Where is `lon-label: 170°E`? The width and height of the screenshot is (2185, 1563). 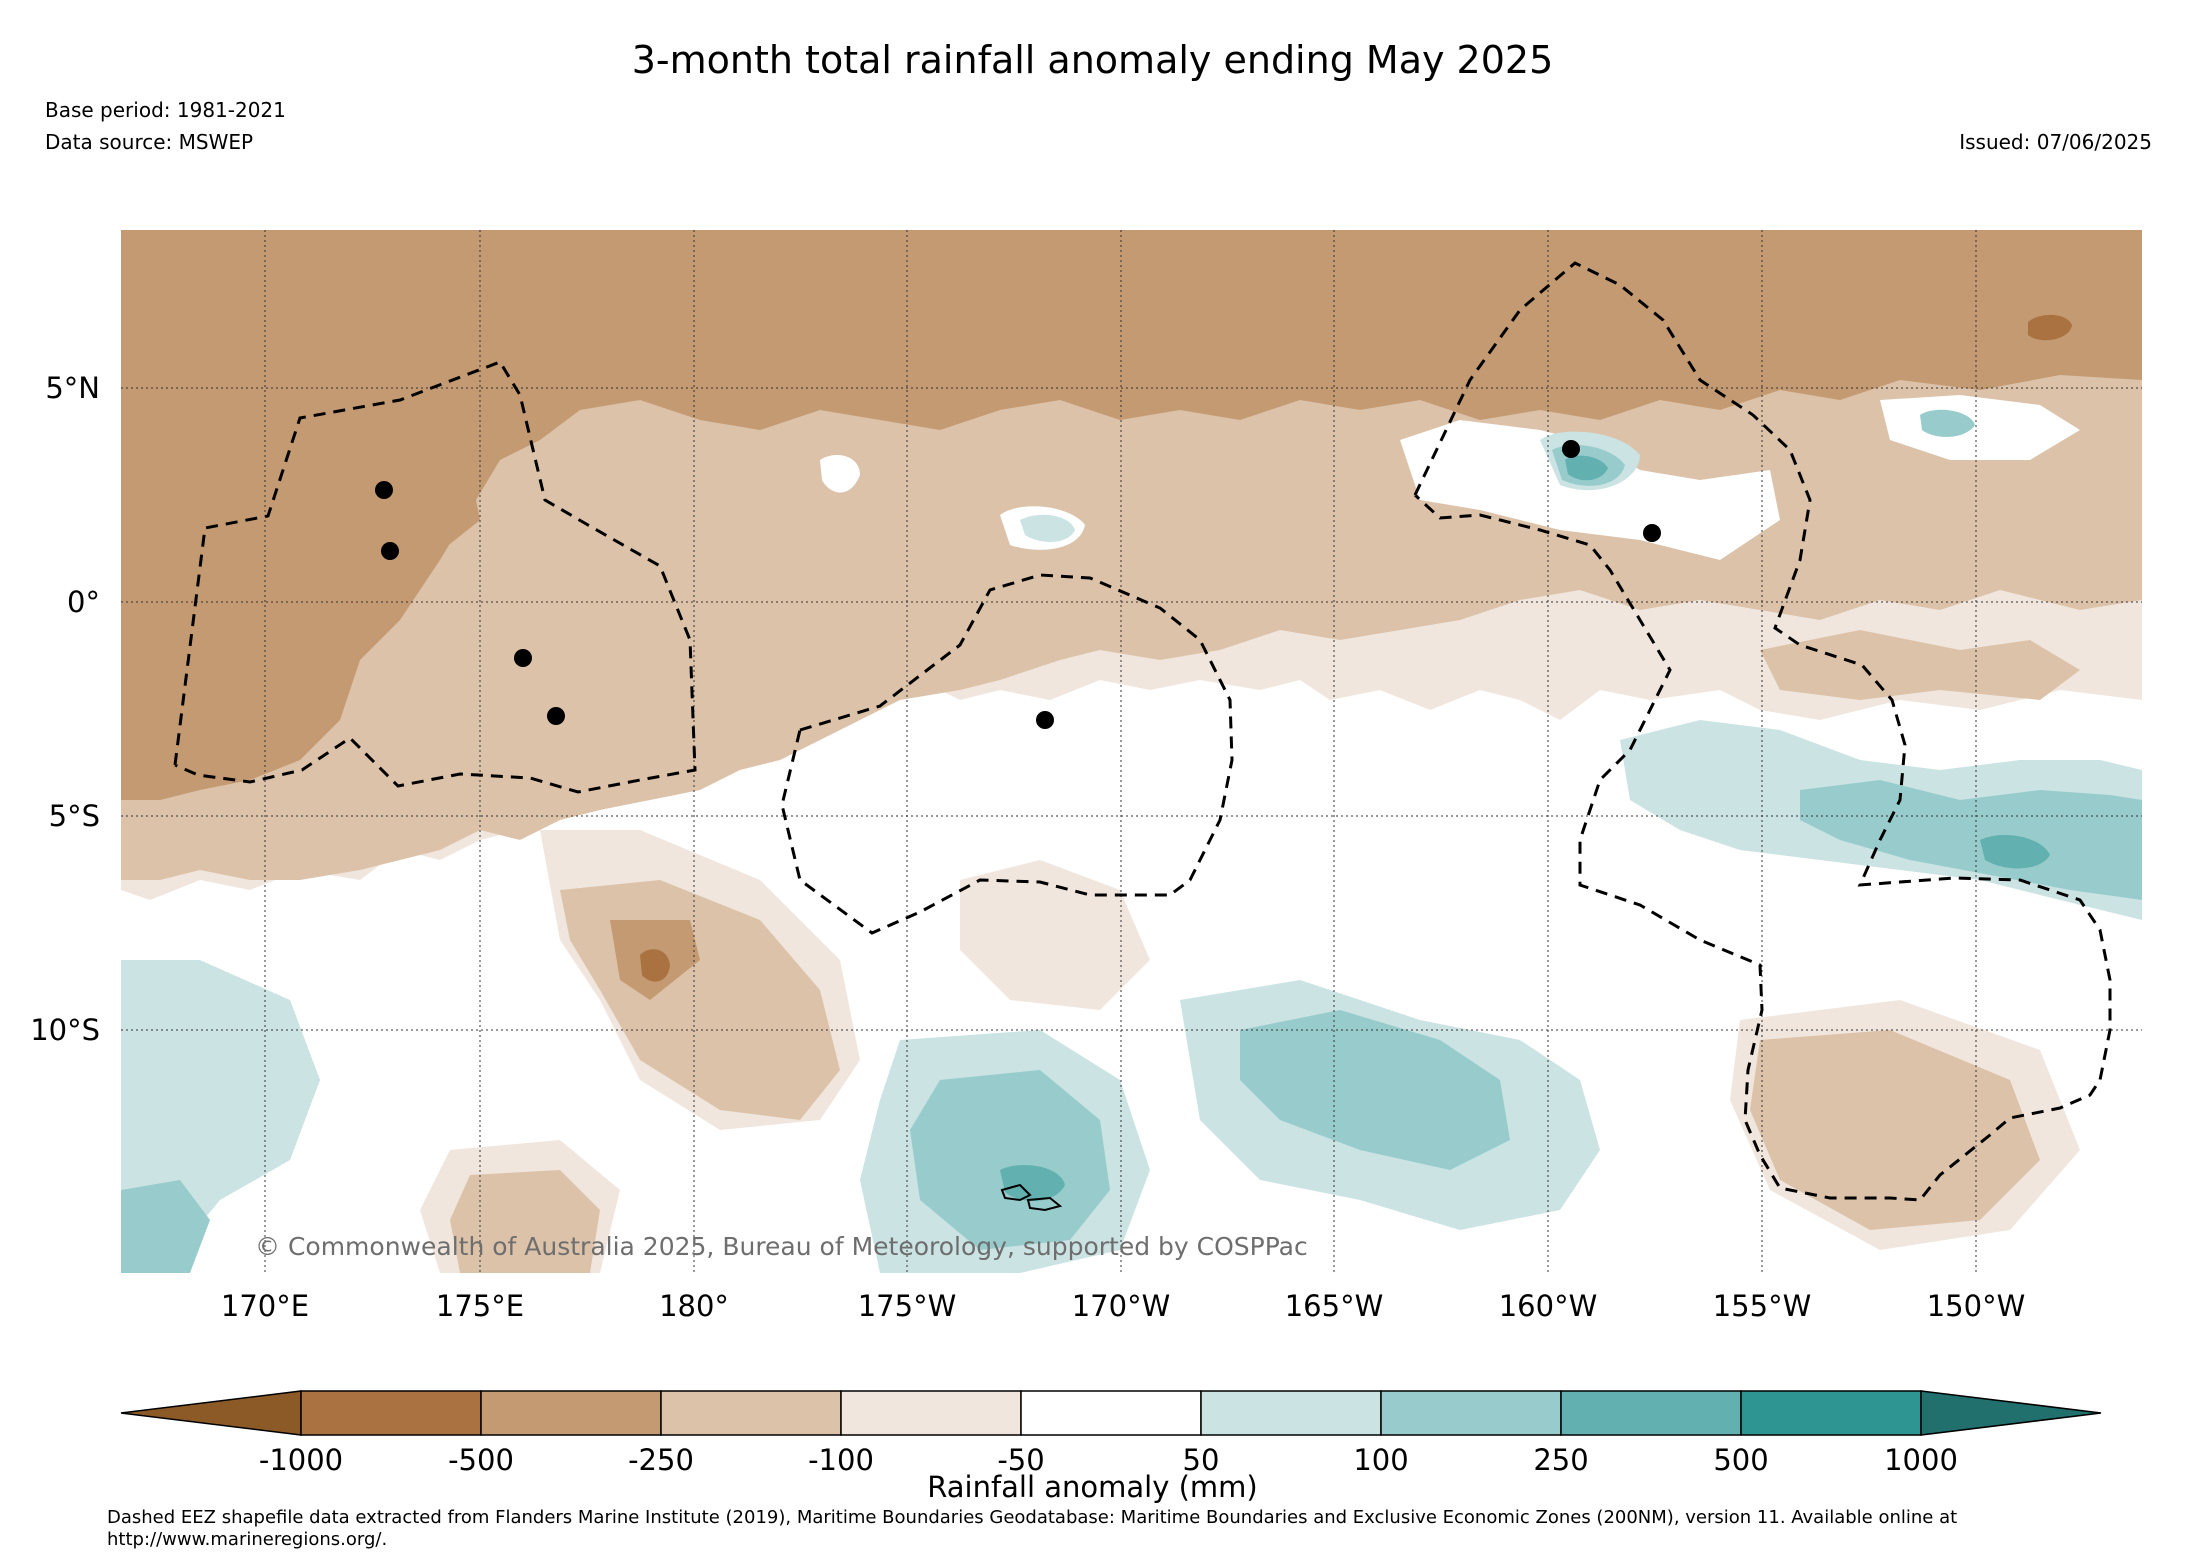
lon-label: 170°E is located at coordinates (265, 1306).